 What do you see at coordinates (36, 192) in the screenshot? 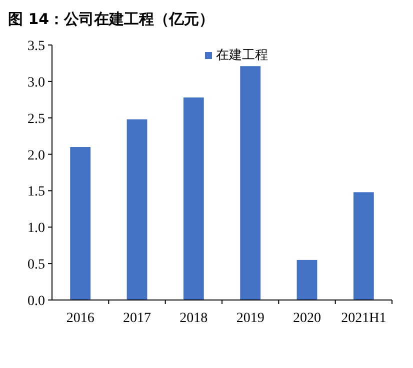
I see `y-tick-label: 1.5` at bounding box center [36, 192].